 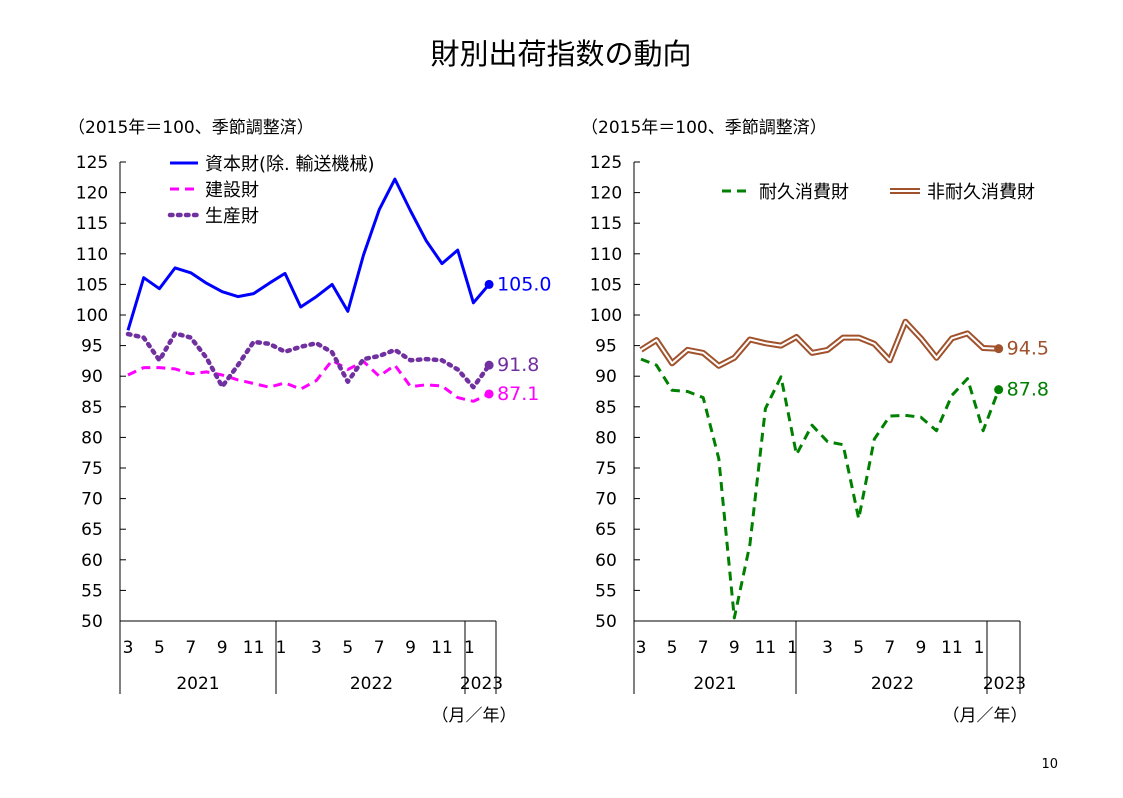 I want to click on series-end-label: 87.1, so click(x=518, y=394).